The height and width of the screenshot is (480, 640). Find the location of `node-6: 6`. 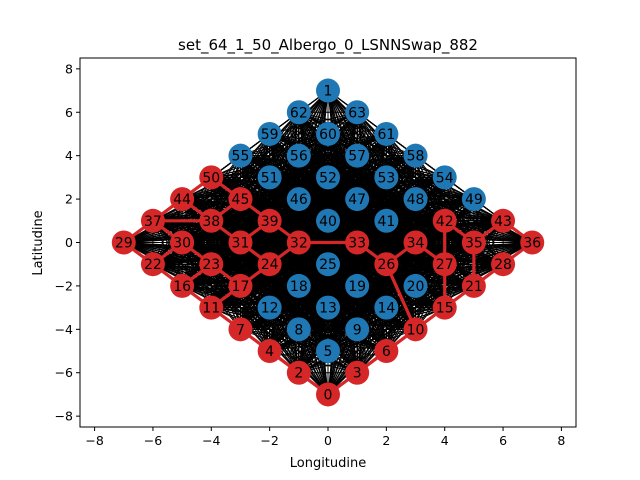

node-6: 6 is located at coordinates (386, 351).